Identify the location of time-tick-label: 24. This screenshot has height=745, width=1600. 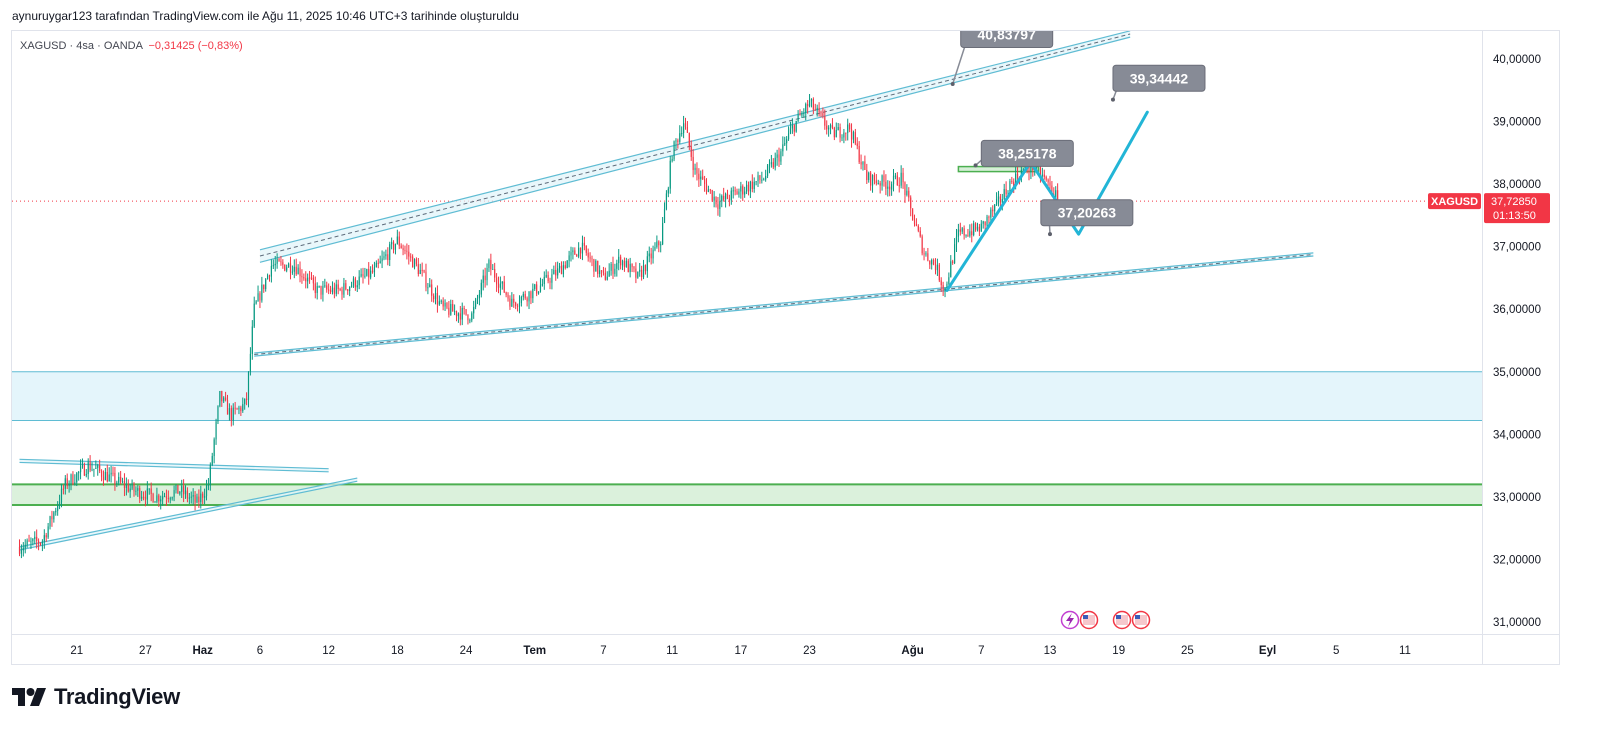
(466, 651).